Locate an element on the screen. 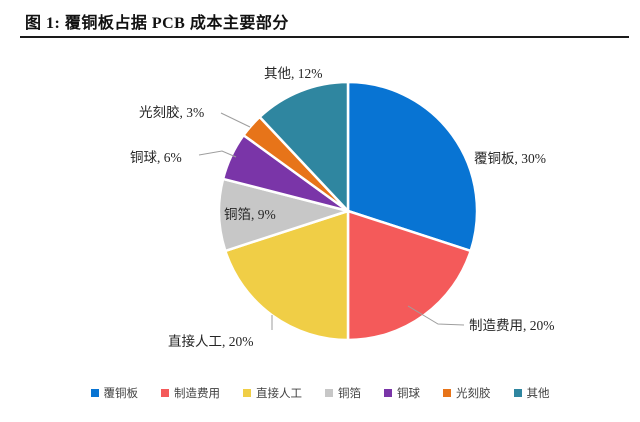 The width and height of the screenshot is (640, 422). legend-label: 光刻胶 is located at coordinates (473, 394).